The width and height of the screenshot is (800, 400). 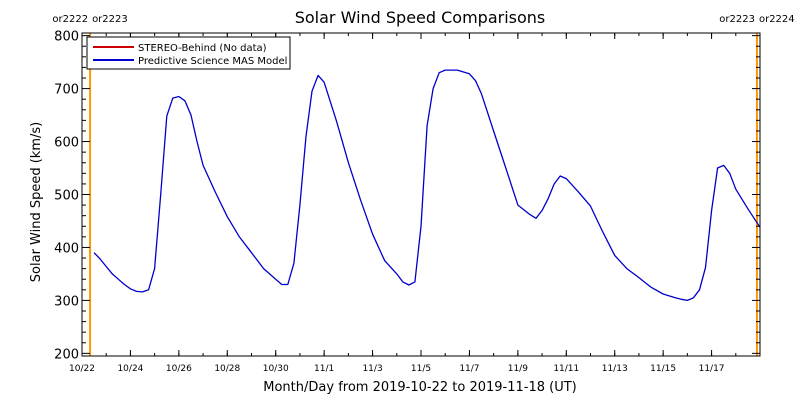 What do you see at coordinates (615, 369) in the screenshot?
I see `x-tick-label: 11/13` at bounding box center [615, 369].